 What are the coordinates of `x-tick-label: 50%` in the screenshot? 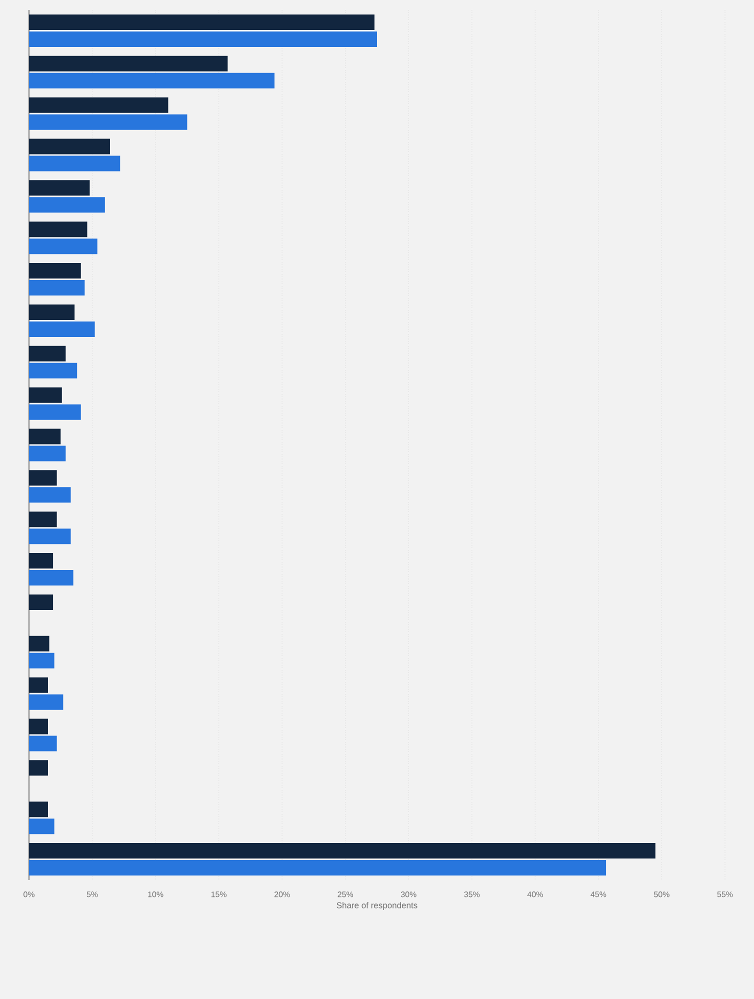 It's located at (662, 895).